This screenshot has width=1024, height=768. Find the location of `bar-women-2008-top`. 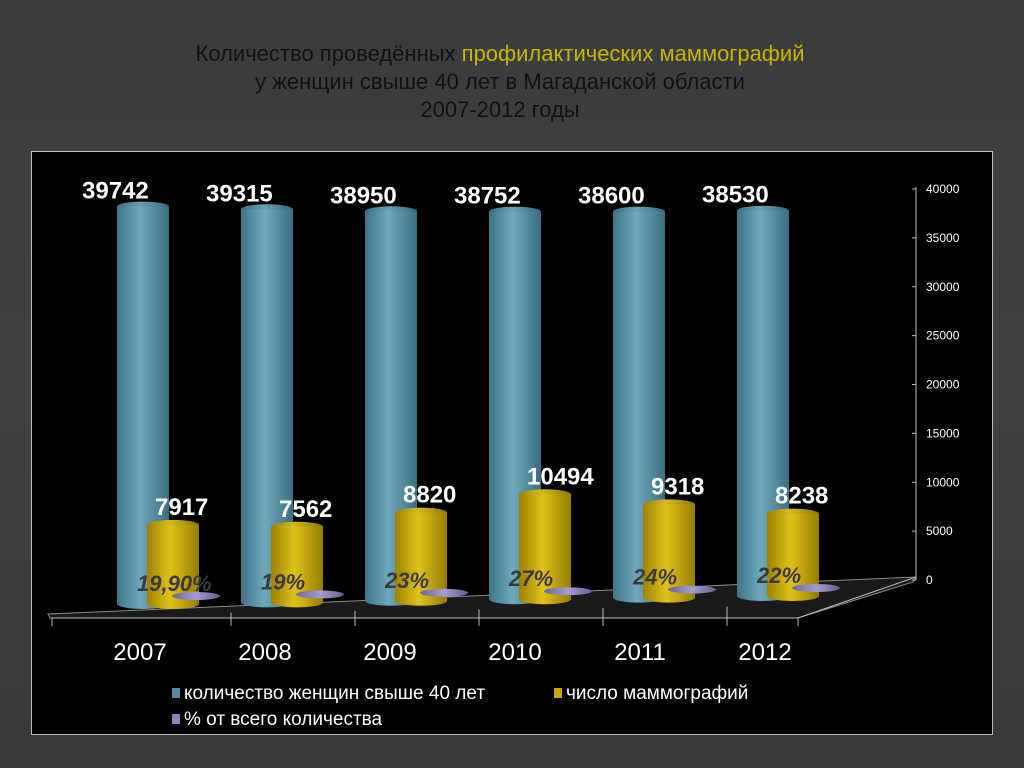

bar-women-2008-top is located at coordinates (267, 209).